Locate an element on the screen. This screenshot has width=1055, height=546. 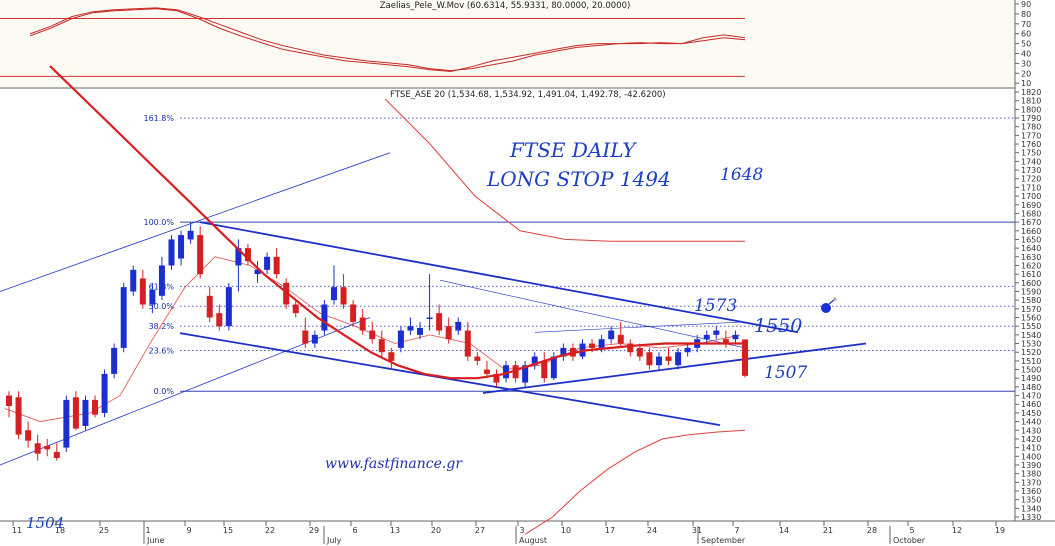
price-y-tick-label: 1570 is located at coordinates (1031, 309).